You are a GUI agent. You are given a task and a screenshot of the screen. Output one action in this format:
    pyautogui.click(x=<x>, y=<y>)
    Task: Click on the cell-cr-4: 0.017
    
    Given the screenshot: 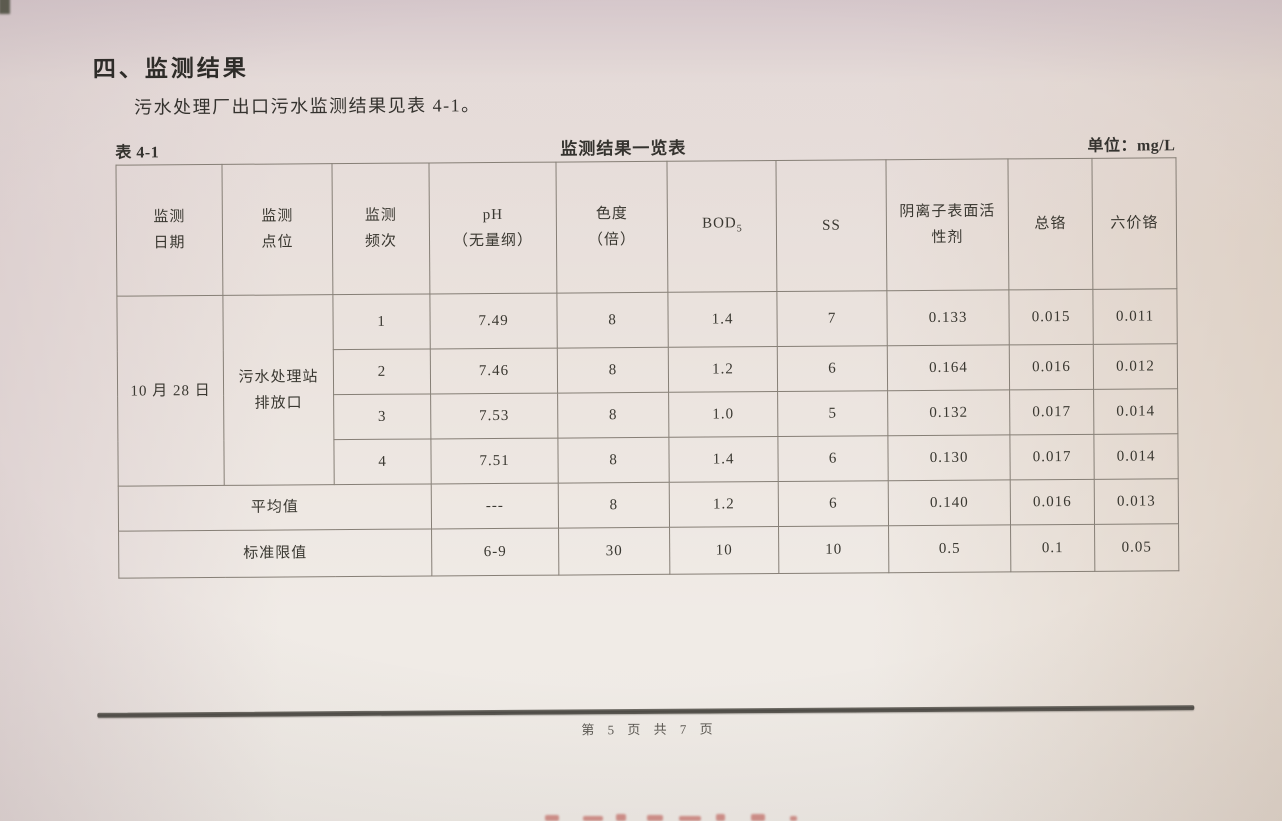 What is the action you would take?
    pyautogui.click(x=1052, y=457)
    